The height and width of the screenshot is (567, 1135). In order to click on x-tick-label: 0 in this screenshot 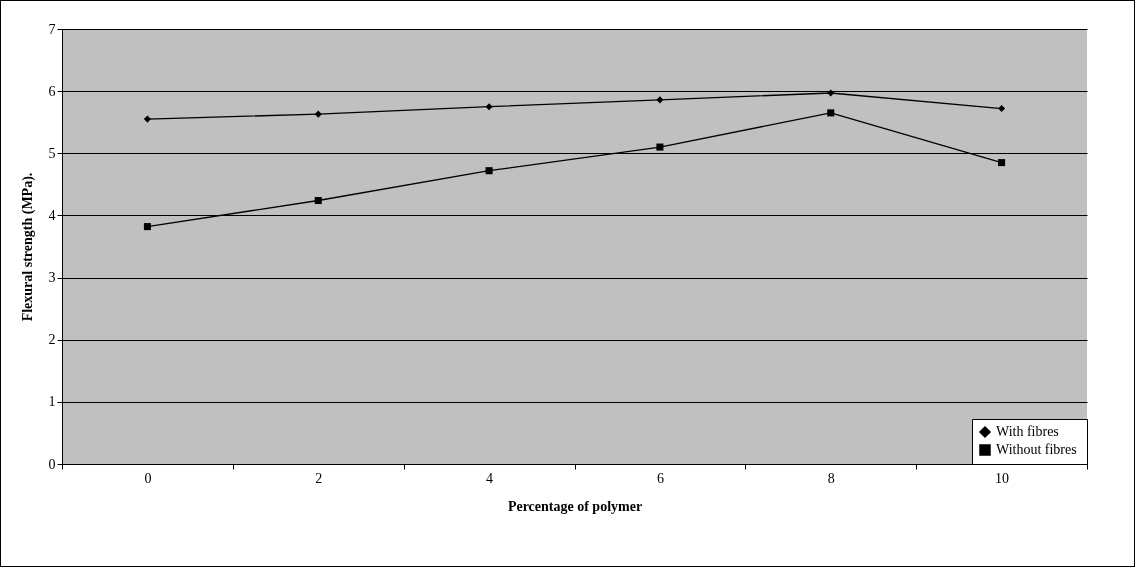, I will do `click(148, 478)`.